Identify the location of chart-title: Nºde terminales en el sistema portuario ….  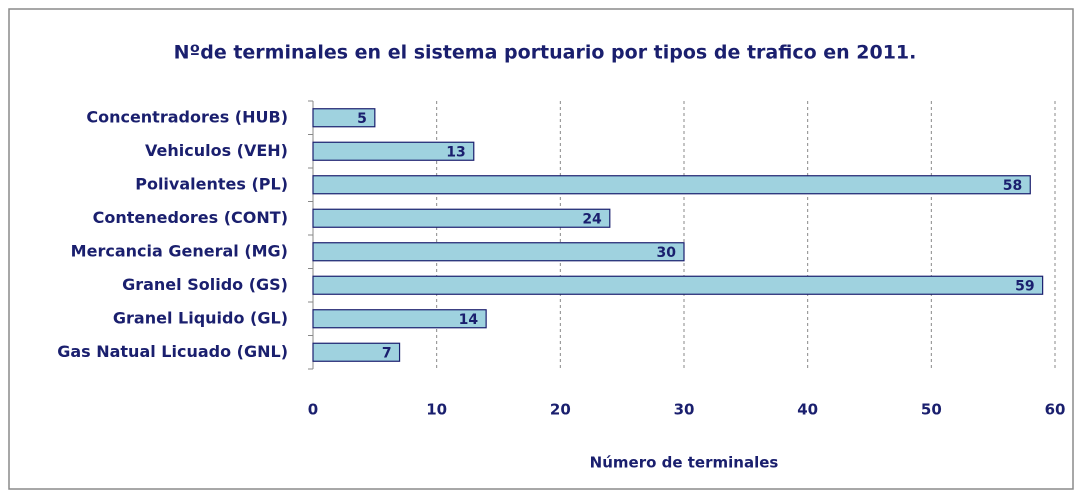
(545, 53).